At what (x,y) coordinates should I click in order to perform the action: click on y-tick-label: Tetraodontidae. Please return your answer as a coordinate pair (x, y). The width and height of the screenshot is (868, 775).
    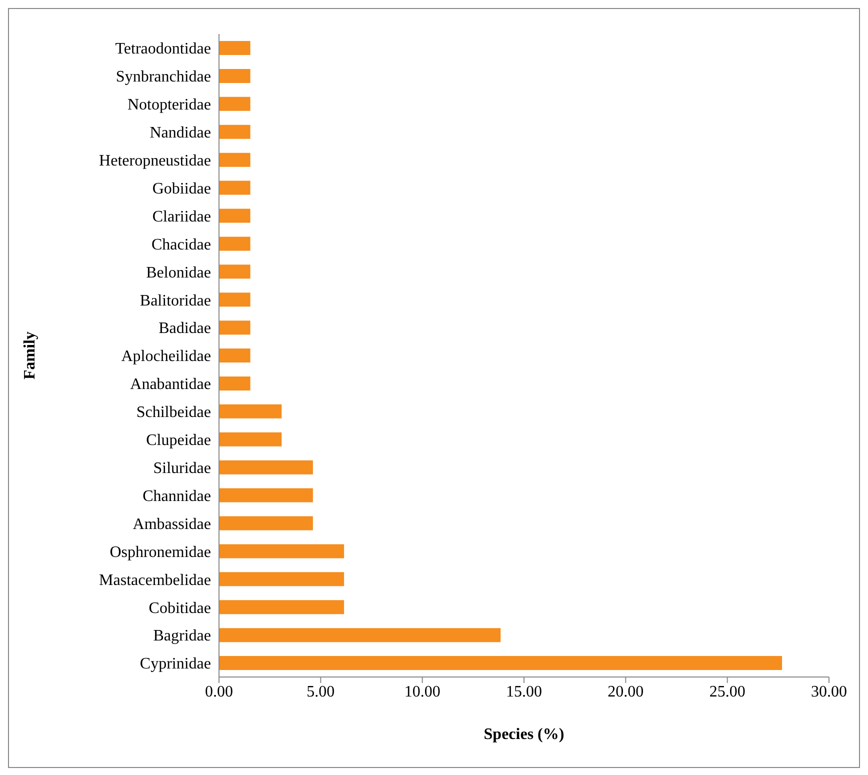
    Looking at the image, I should click on (163, 49).